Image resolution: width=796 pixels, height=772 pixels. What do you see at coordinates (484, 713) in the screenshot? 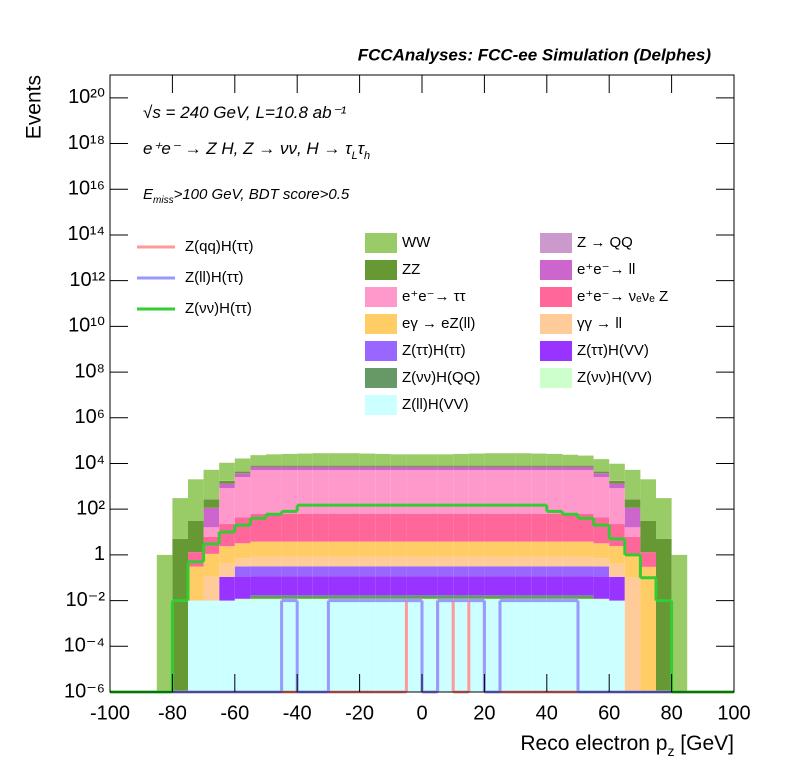
I see `x-tick-label: 20` at bounding box center [484, 713].